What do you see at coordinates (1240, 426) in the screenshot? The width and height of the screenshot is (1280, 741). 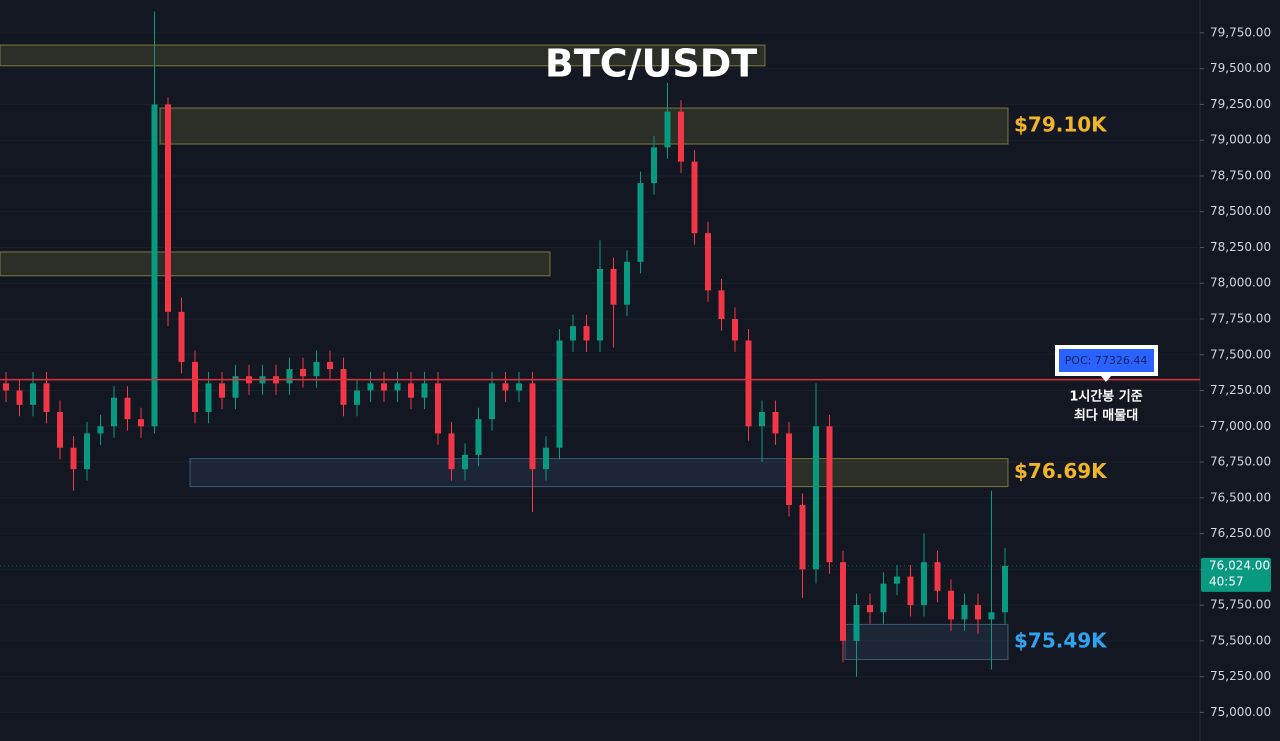 I see `y-tick-label: 77,000.00` at bounding box center [1240, 426].